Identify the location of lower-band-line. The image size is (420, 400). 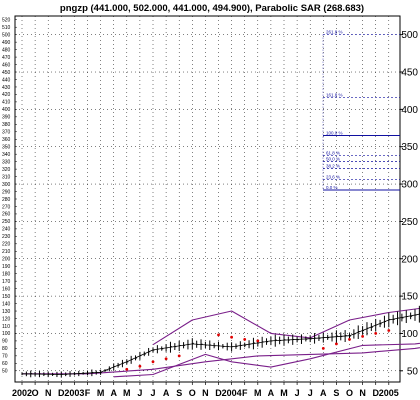
(266, 360).